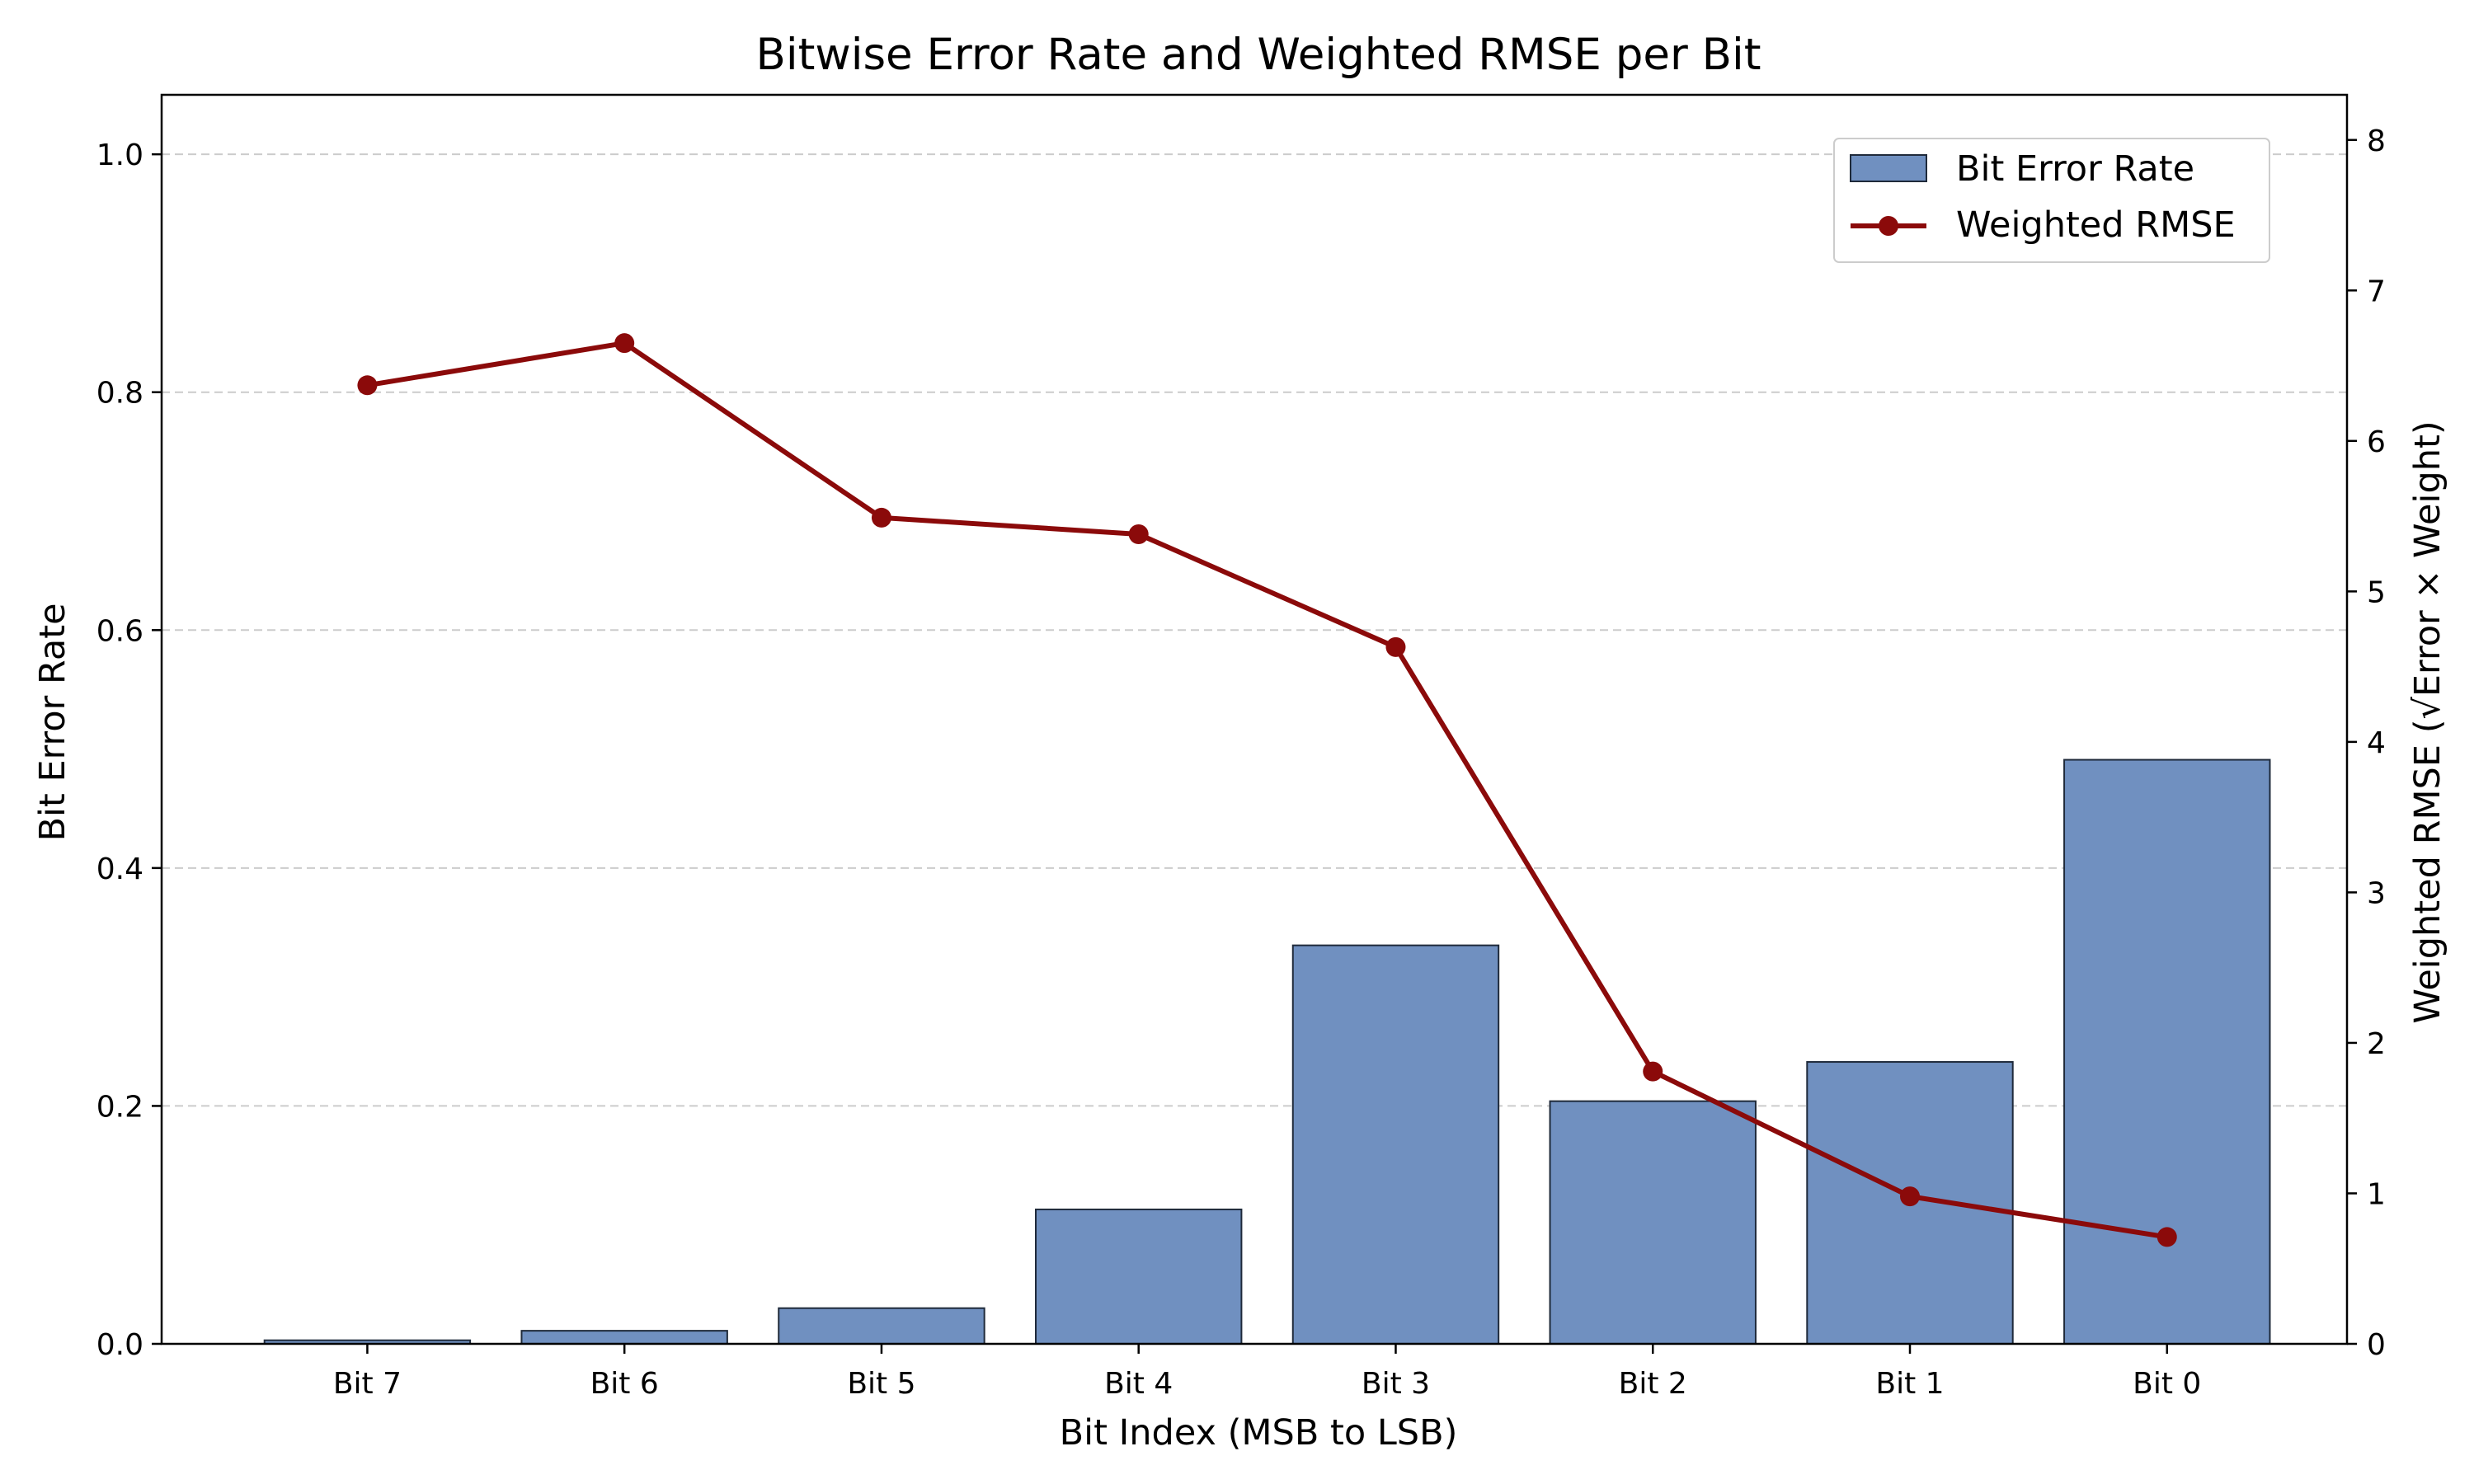  Describe the element at coordinates (2167, 1384) in the screenshot. I see `x-tick-label: Bit 0` at that location.